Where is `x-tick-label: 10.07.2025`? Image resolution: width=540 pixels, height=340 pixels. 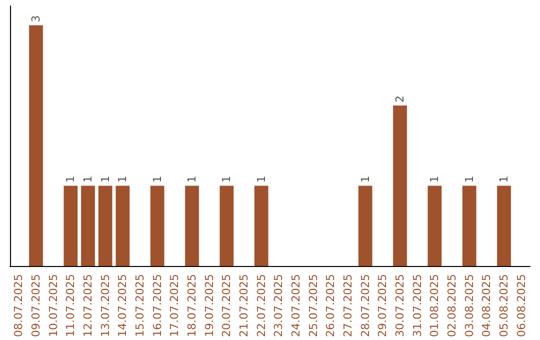
x-tick-label: 10.07.2025 is located at coordinates (53, 306).